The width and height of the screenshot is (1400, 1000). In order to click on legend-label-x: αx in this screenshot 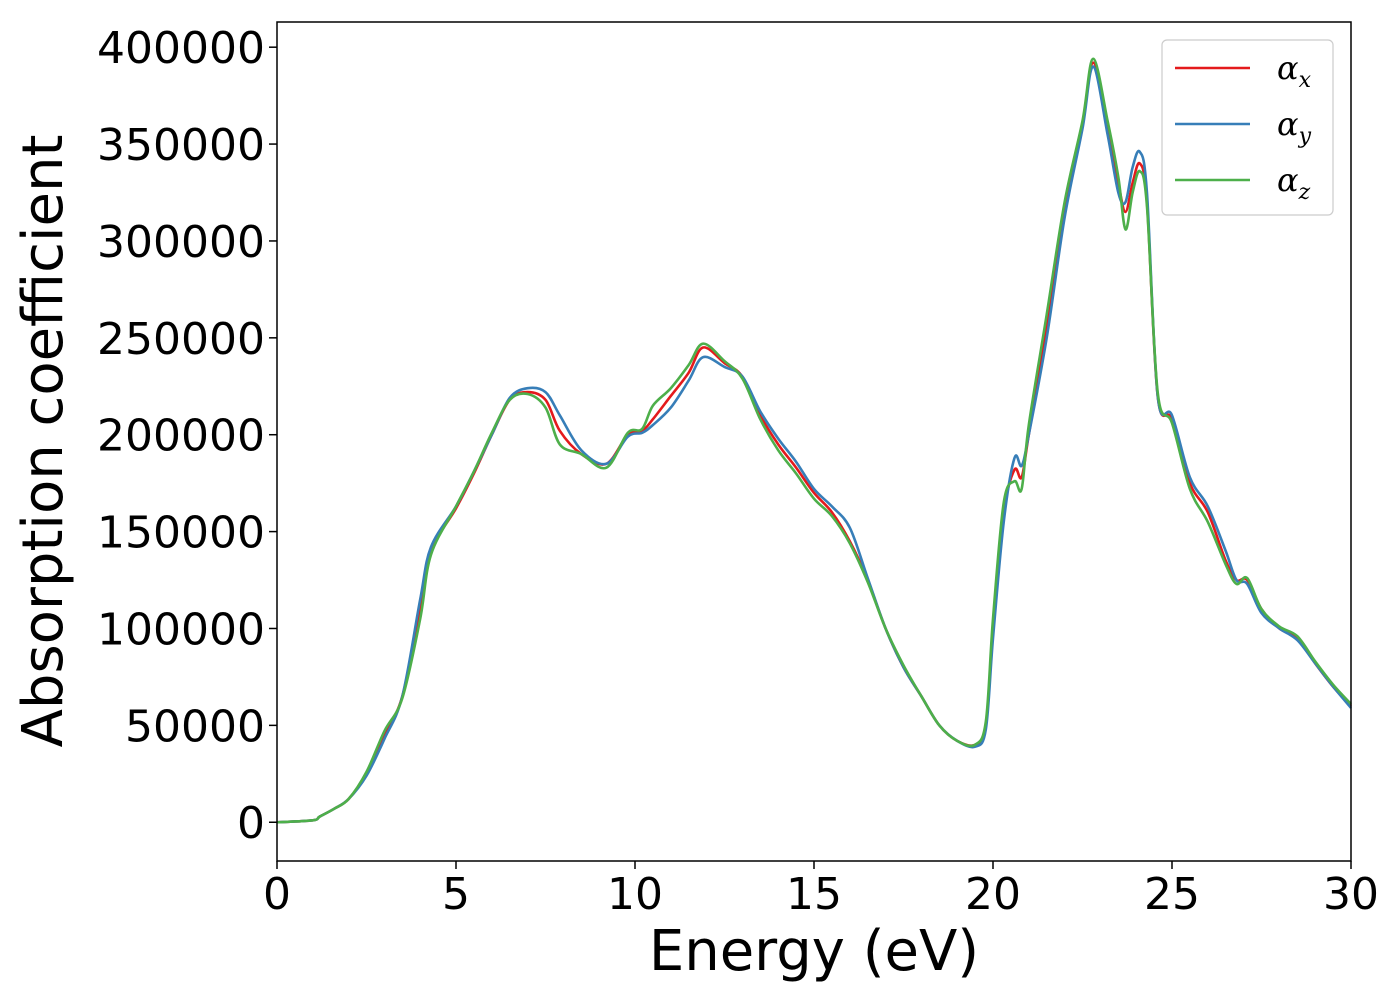, I will do `click(1294, 71)`.